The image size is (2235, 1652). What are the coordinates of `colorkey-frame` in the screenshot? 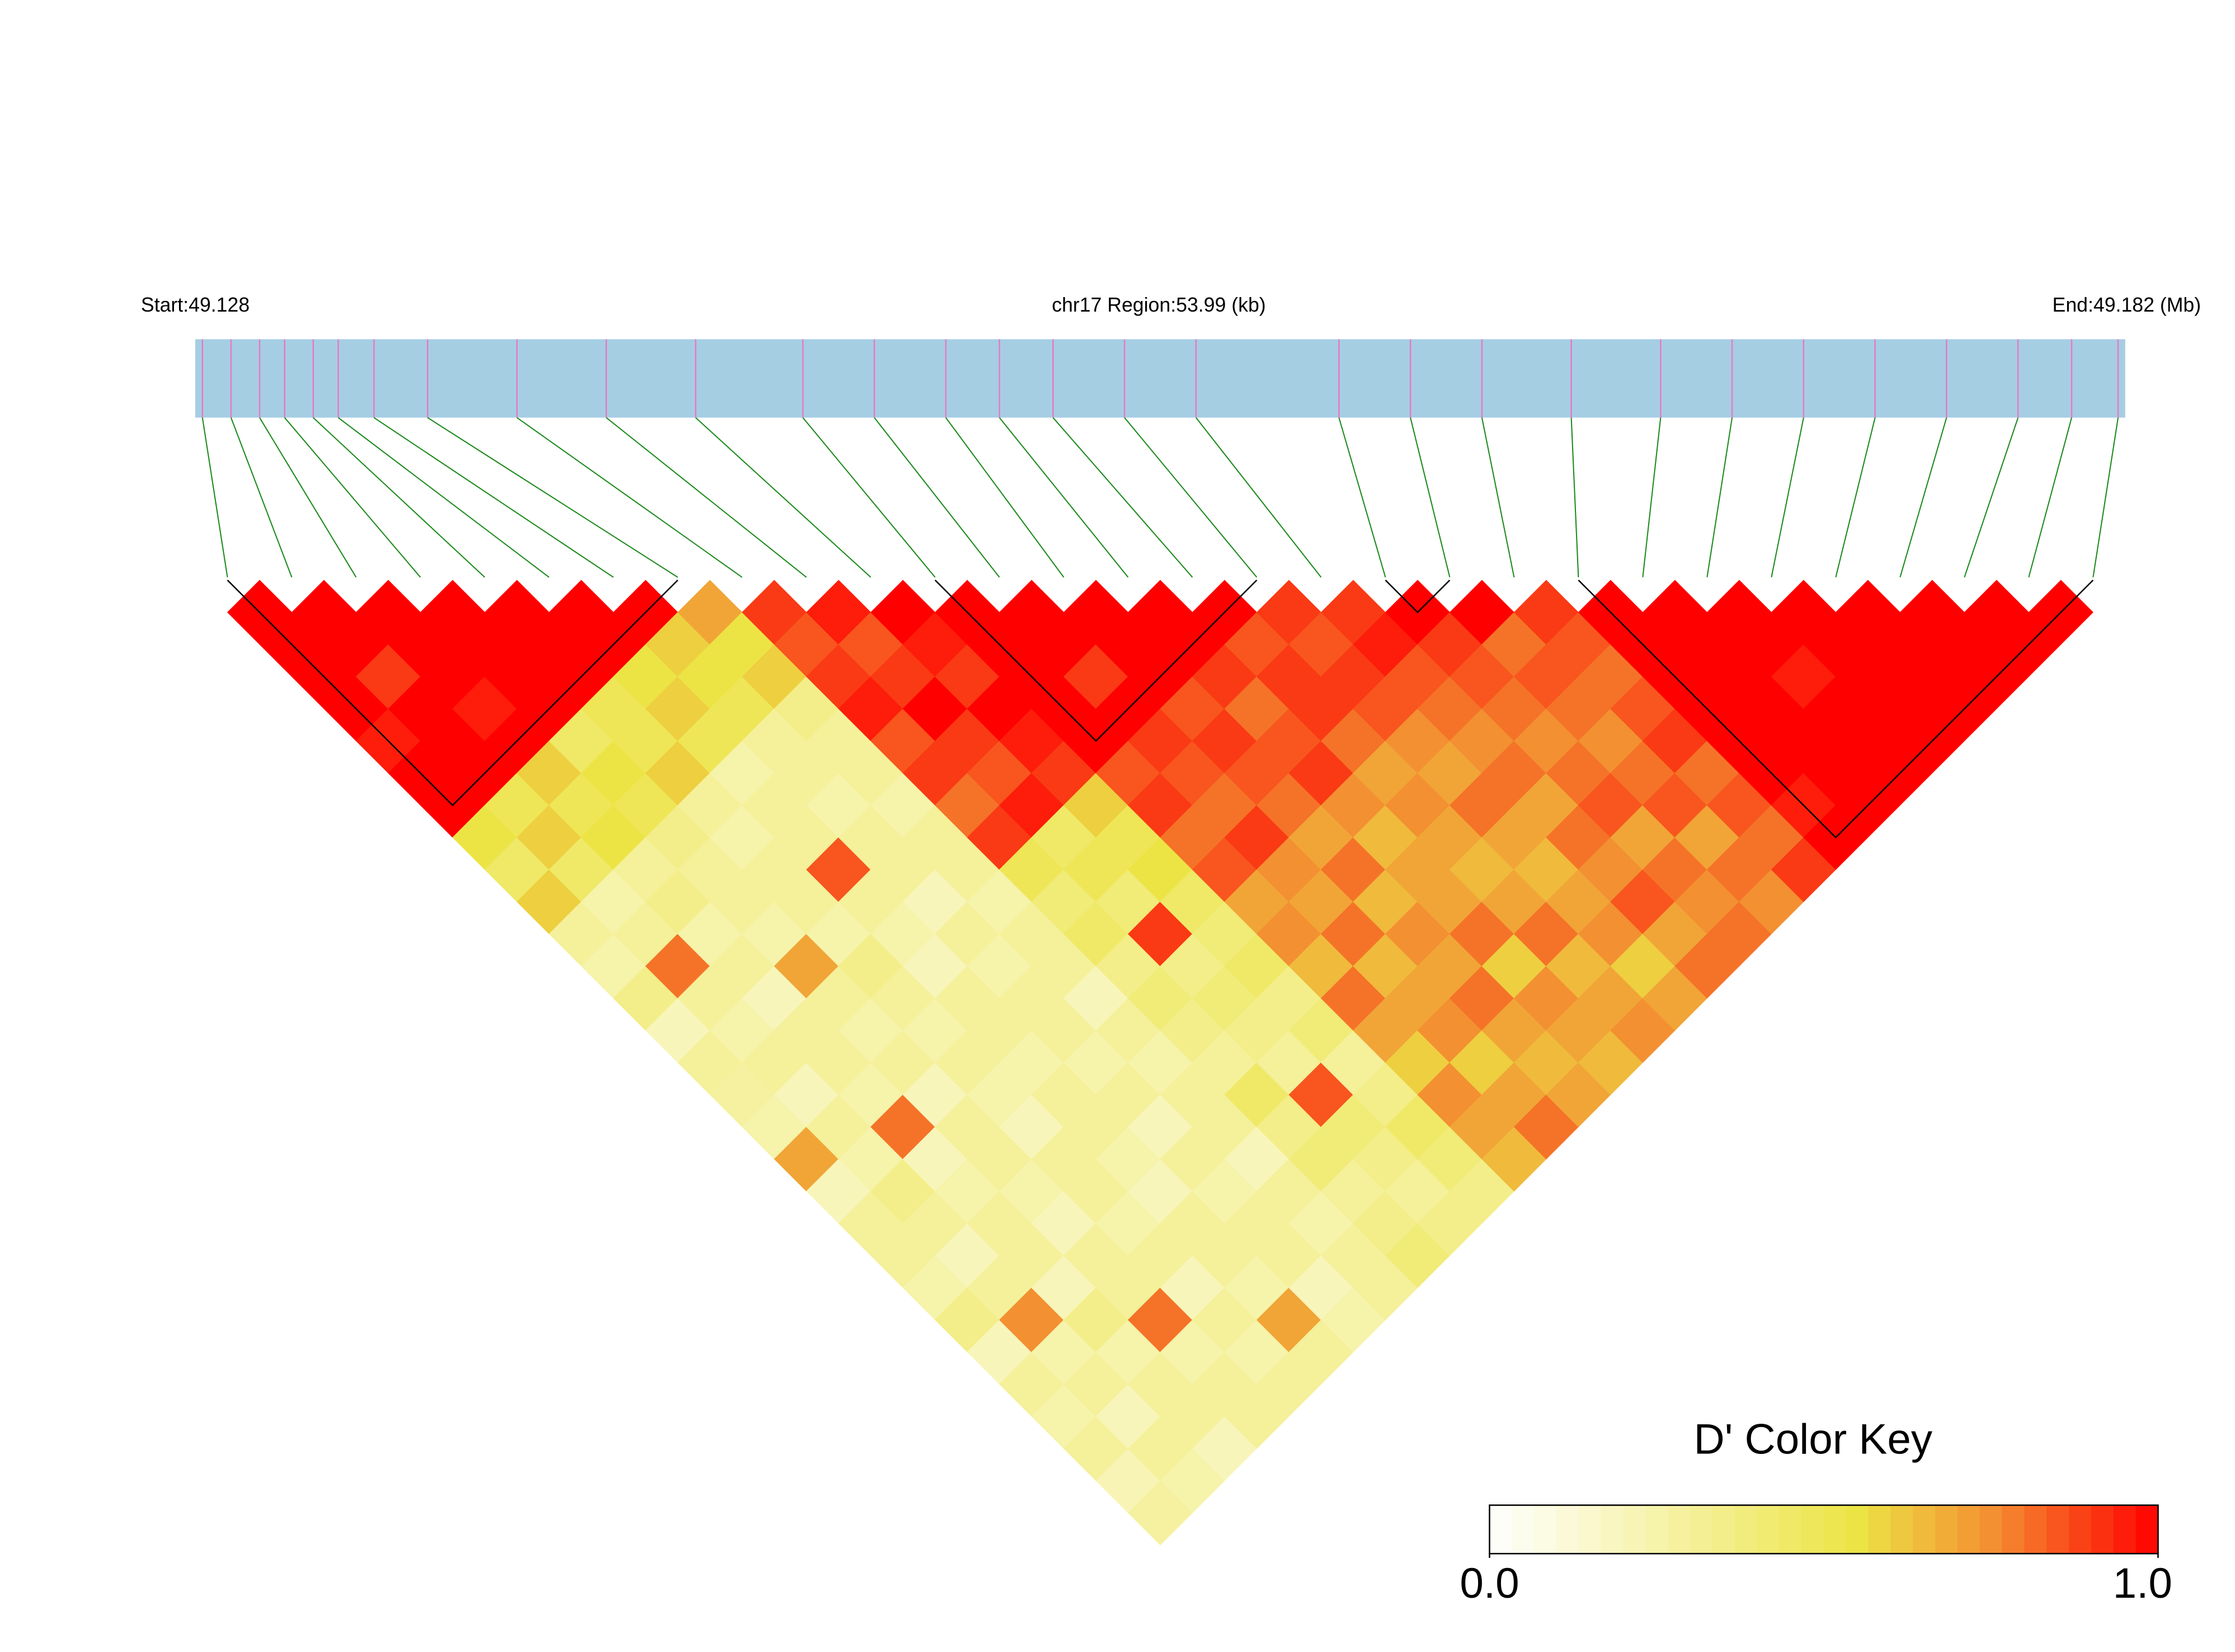 It's located at (1824, 1529).